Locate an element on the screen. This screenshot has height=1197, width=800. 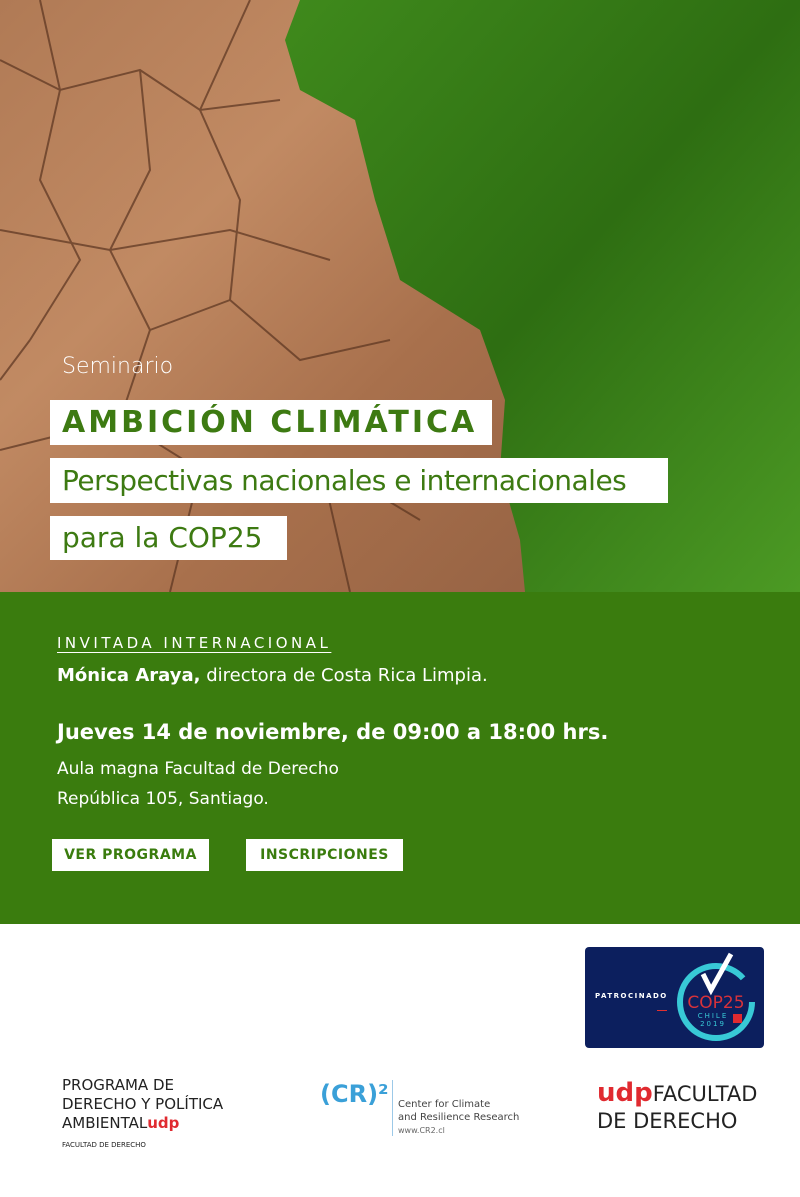
cop25-sponsor-badge: PATROCINADO COP25 CHILE 2019 is located at coordinates (674, 997).